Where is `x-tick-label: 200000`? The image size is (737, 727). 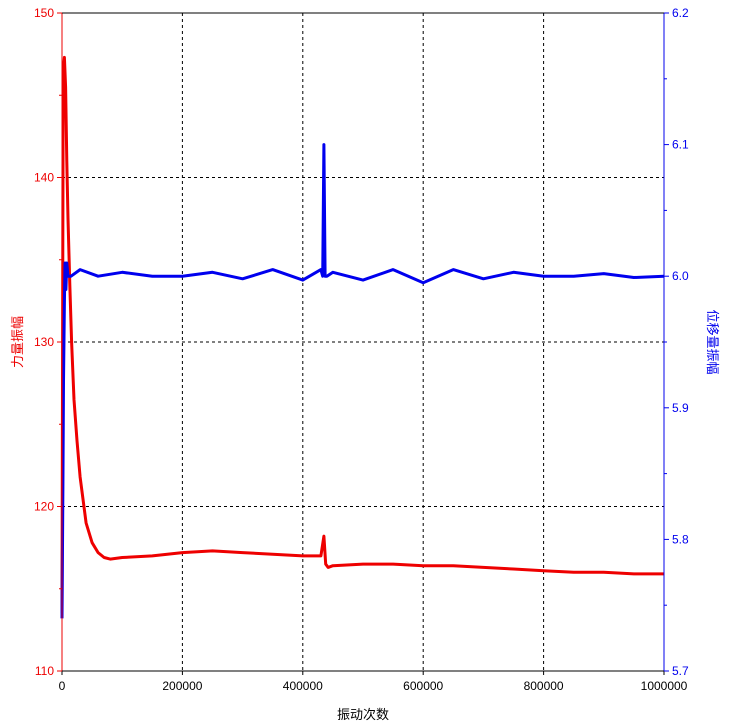 x-tick-label: 200000 is located at coordinates (182, 686).